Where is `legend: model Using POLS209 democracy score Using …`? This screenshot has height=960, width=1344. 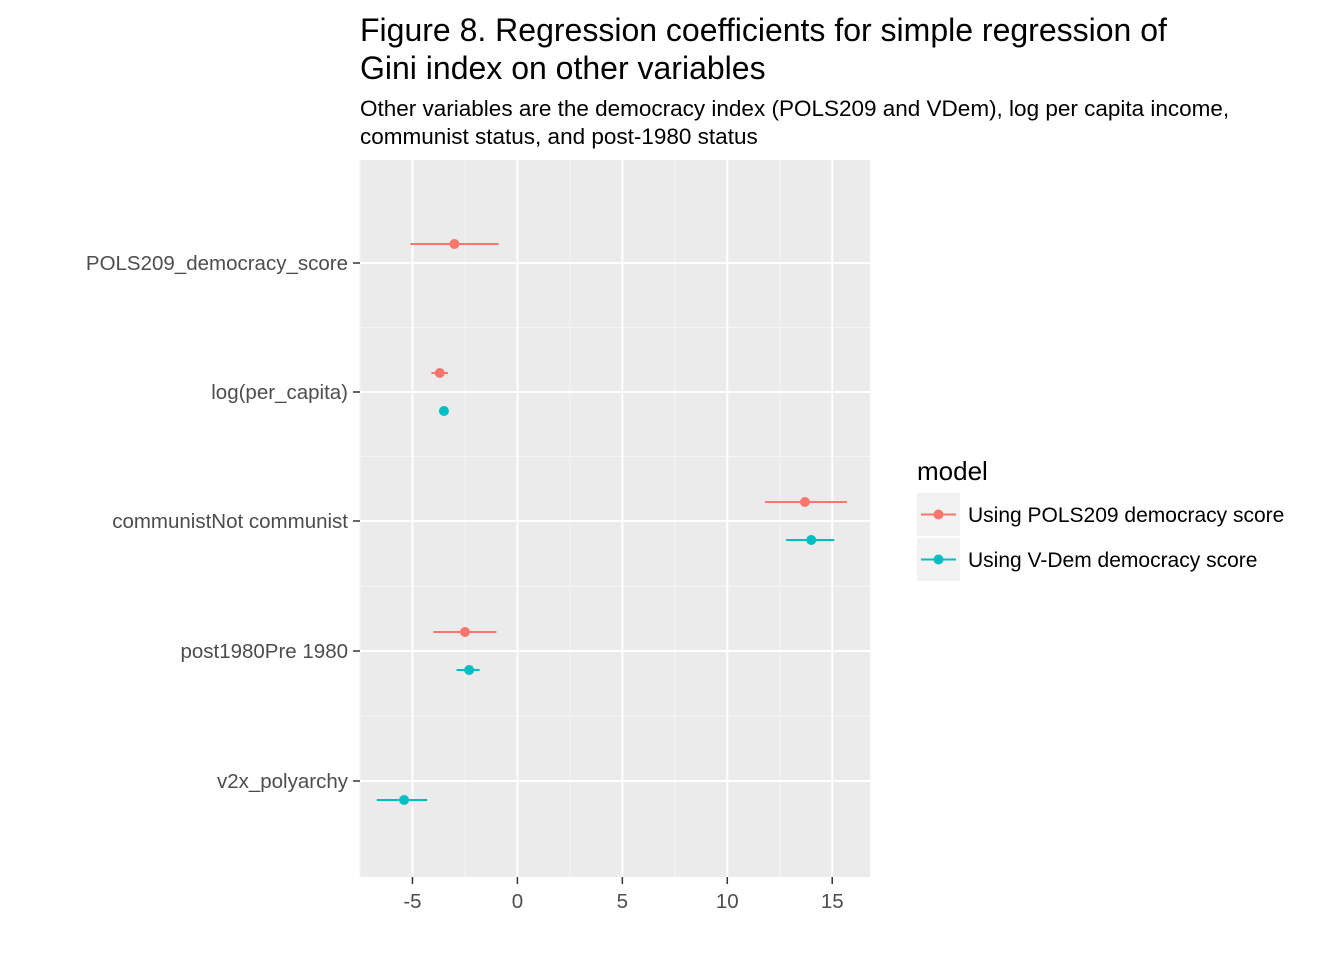
legend: model Using POLS209 democracy score Using … is located at coordinates (1100, 518).